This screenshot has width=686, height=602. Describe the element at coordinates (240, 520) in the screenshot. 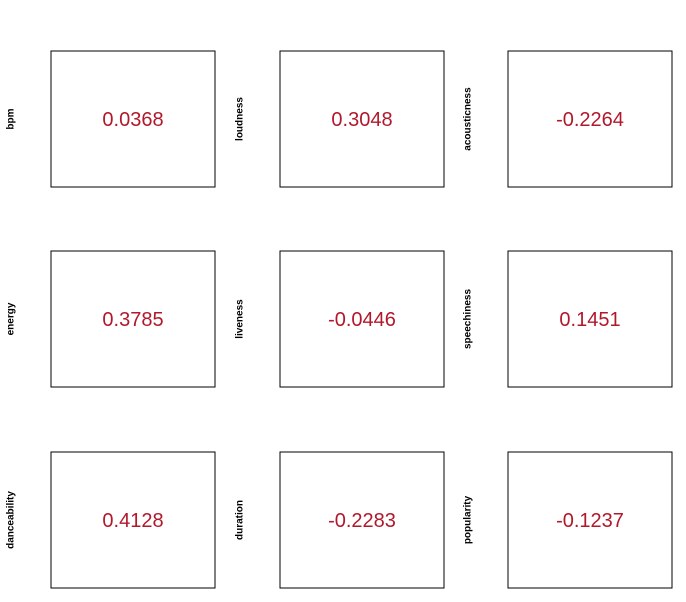

I see `y-axis-label: duration` at that location.